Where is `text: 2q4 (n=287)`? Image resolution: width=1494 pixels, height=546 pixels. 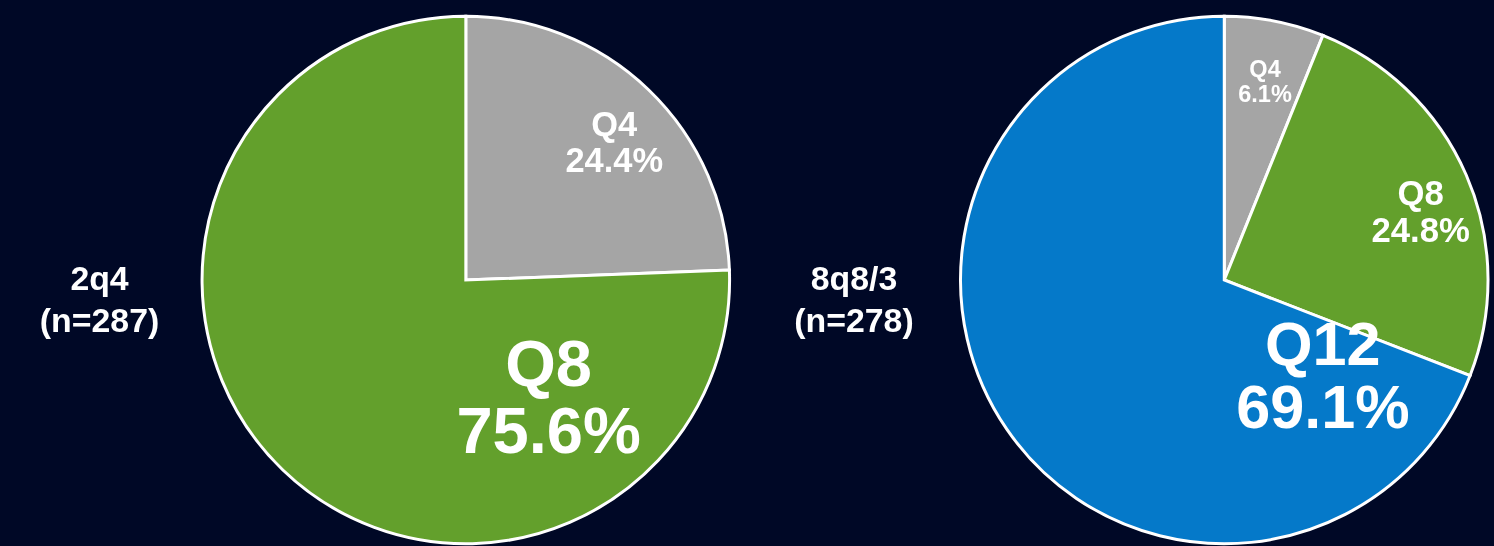 text: 2q4 (n=287) is located at coordinates (99, 298).